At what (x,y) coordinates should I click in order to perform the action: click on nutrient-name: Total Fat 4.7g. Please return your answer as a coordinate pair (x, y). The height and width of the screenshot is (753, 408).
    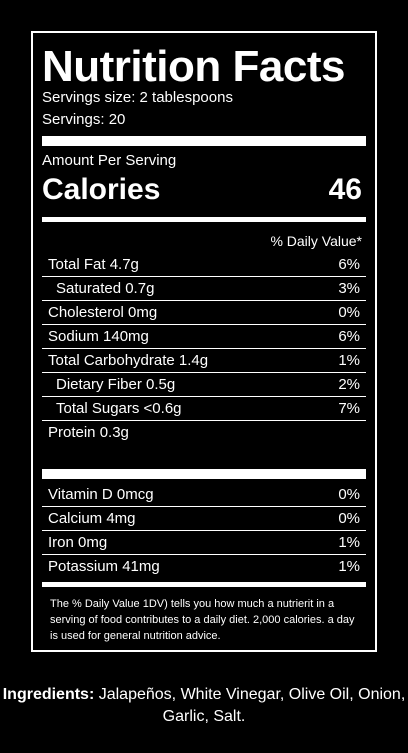
    Looking at the image, I should click on (93, 264).